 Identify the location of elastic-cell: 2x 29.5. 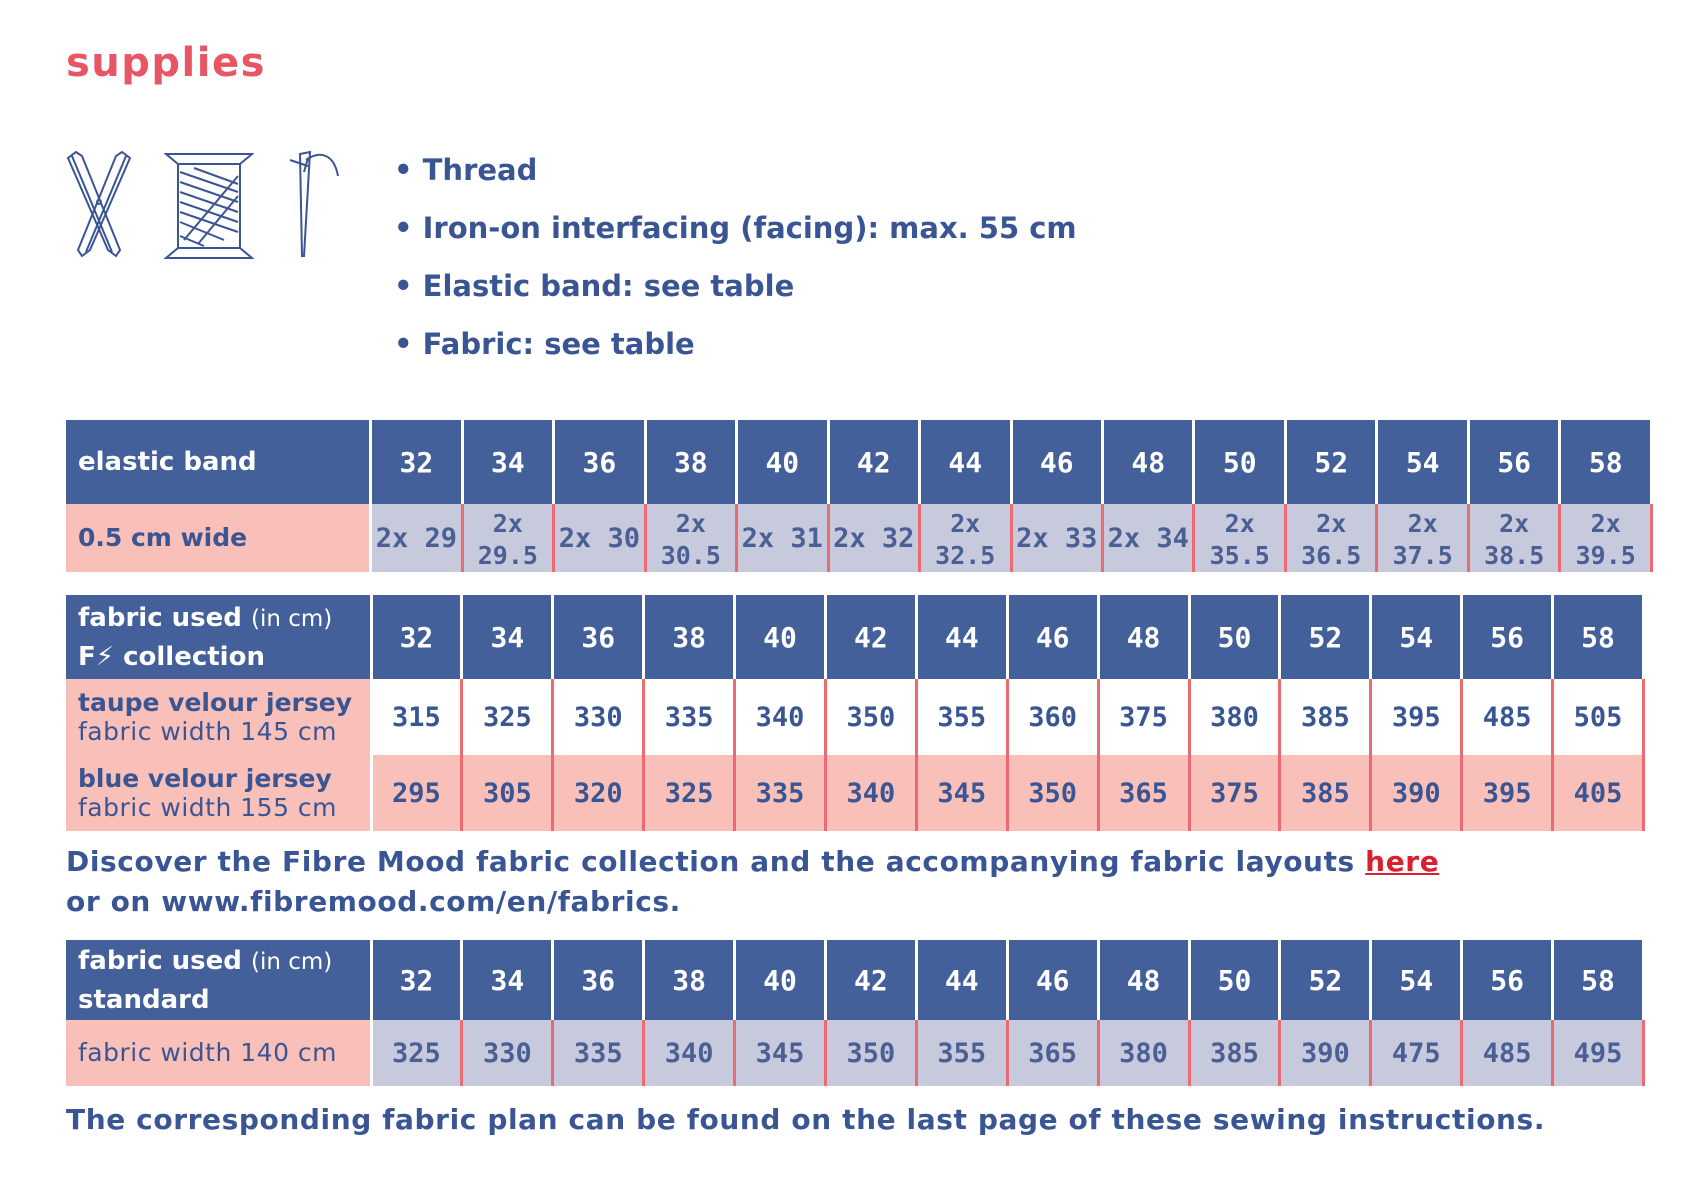
(509, 538).